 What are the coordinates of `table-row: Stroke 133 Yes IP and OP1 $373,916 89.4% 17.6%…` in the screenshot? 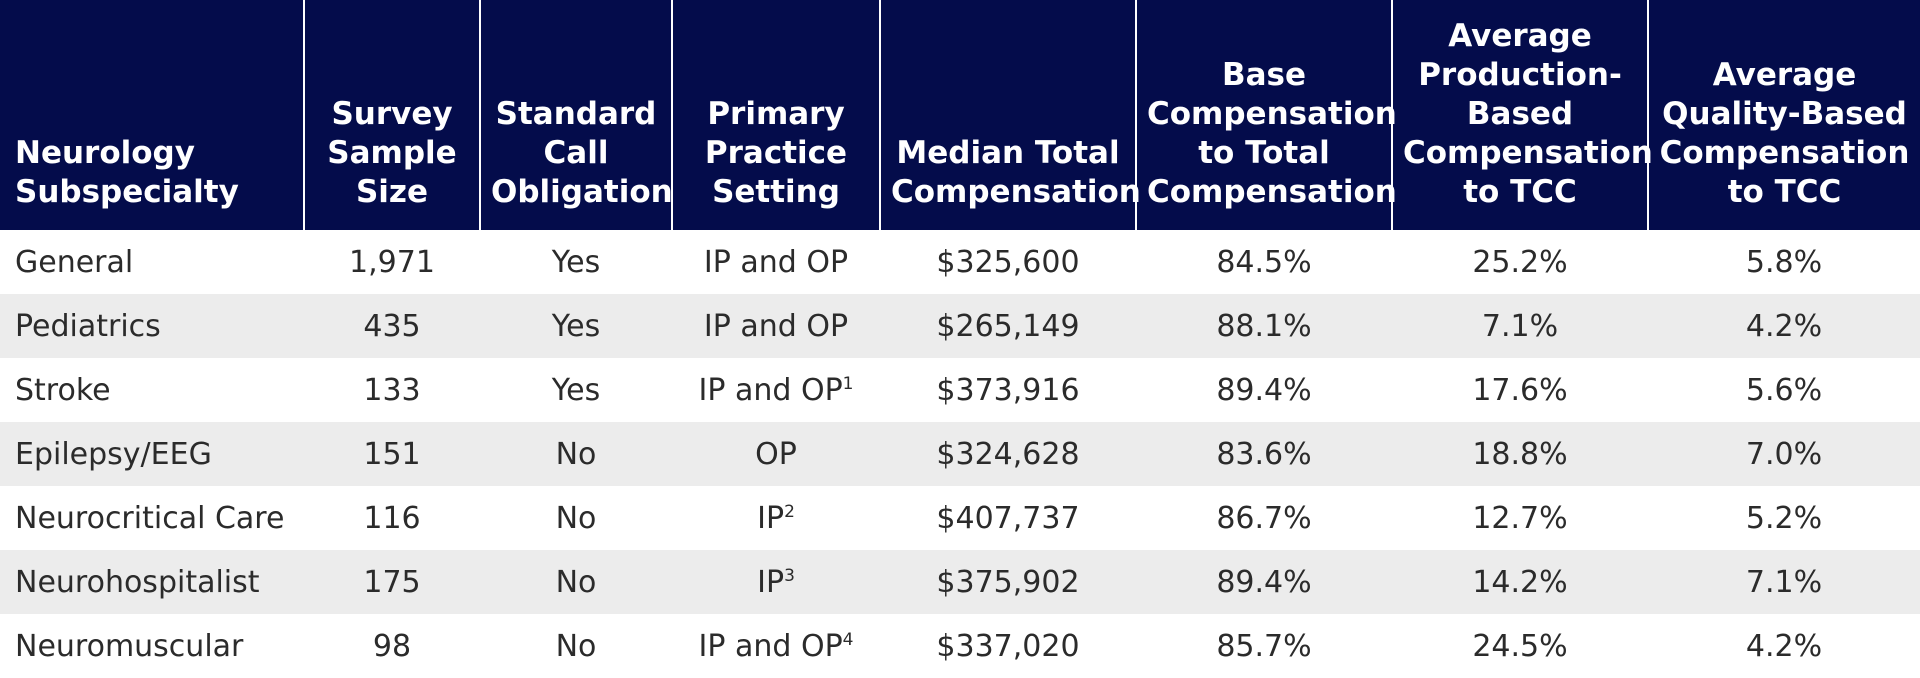 It's located at (960, 390).